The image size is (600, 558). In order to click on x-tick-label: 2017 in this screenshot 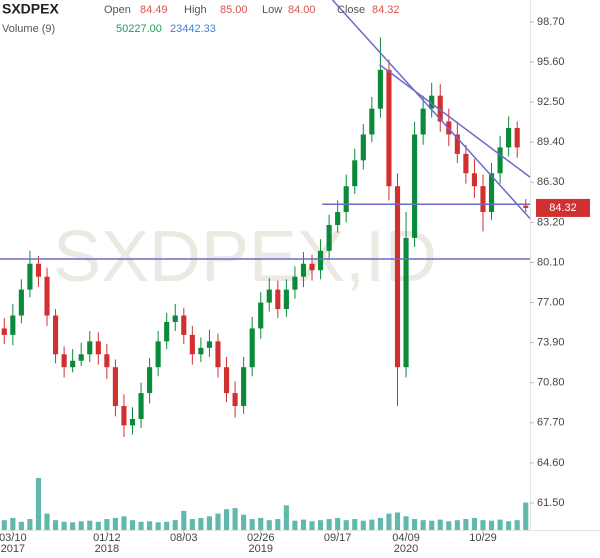, I will do `click(13, 549)`.